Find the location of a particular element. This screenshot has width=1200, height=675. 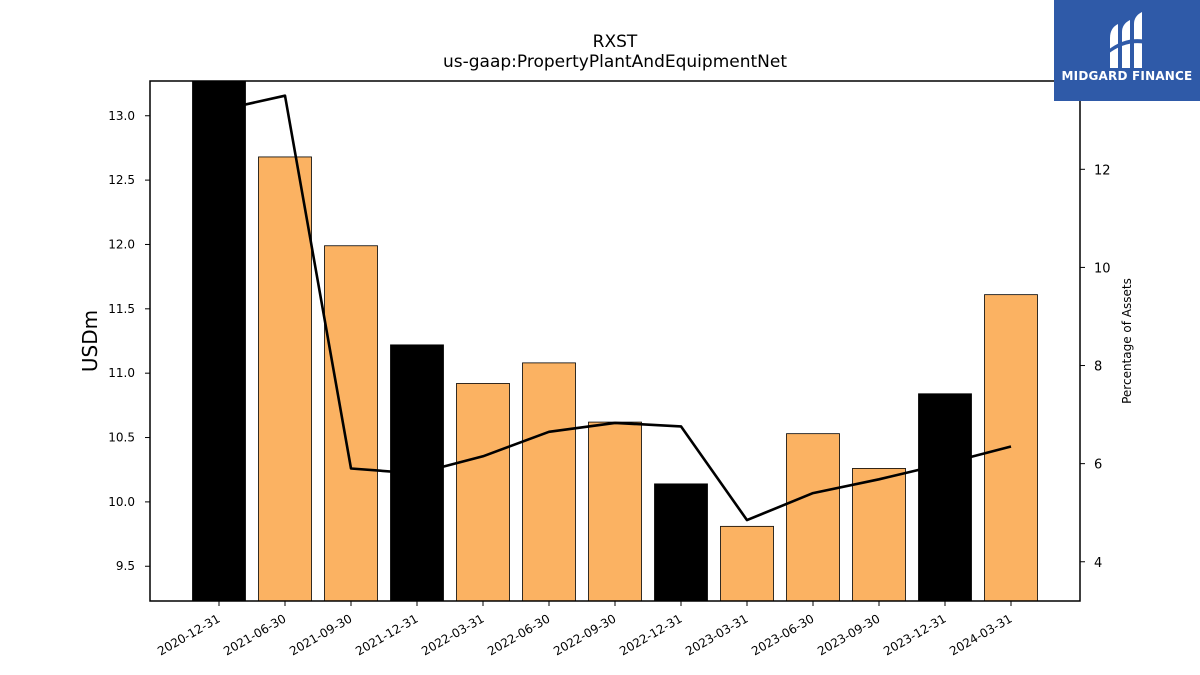

y2-tick-label: 12 is located at coordinates (1102, 170).